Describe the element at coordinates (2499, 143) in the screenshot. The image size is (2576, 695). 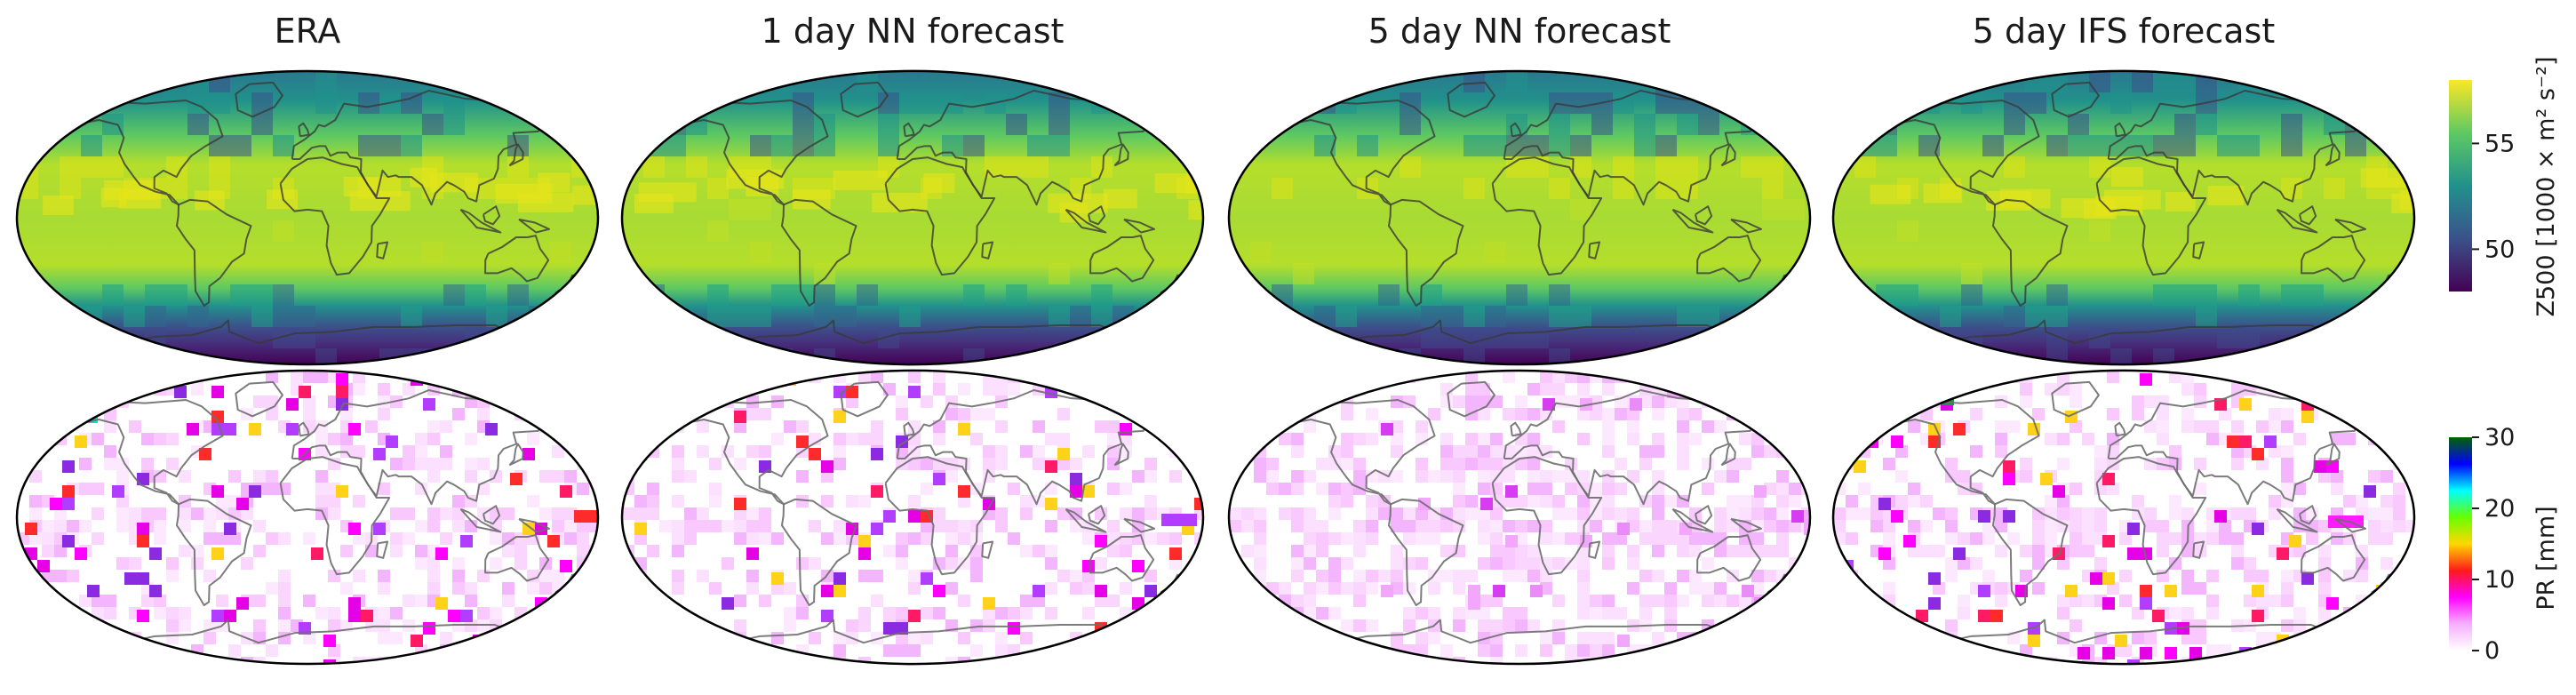
I see `z500-tick-label-1: 55` at that location.